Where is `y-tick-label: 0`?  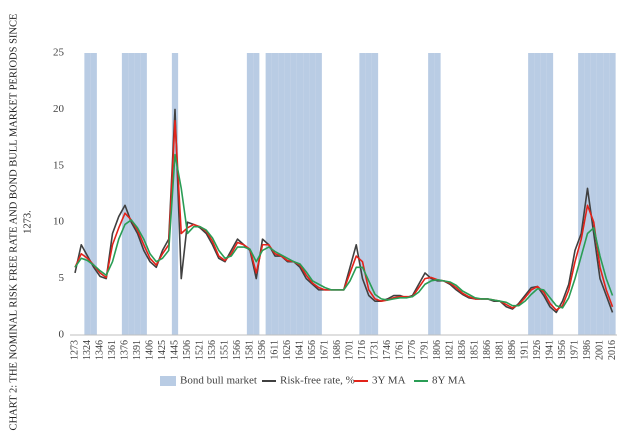 y-tick-label: 0 is located at coordinates (62, 335).